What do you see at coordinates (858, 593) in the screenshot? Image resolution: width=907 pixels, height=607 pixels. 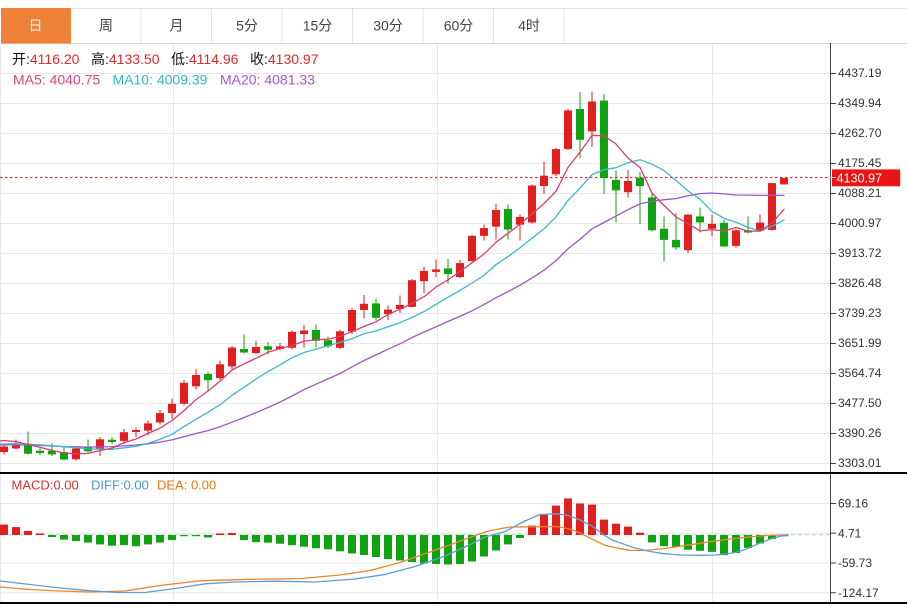 I see `svg-text: -124.17` at bounding box center [858, 593].